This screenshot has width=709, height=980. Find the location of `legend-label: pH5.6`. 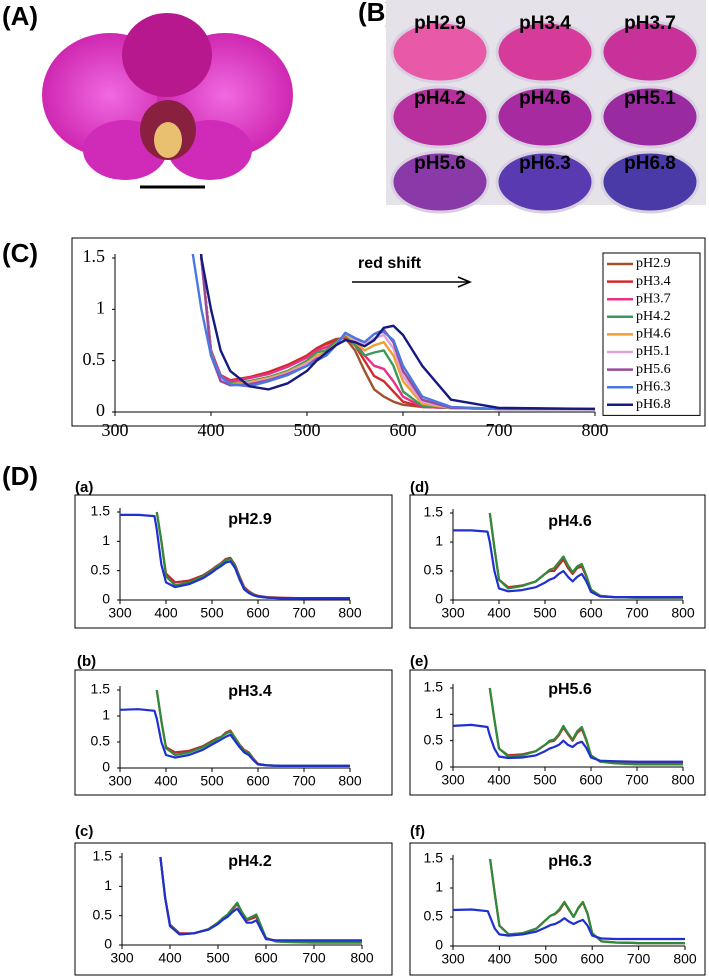

legend-label: pH5.6 is located at coordinates (653, 369).